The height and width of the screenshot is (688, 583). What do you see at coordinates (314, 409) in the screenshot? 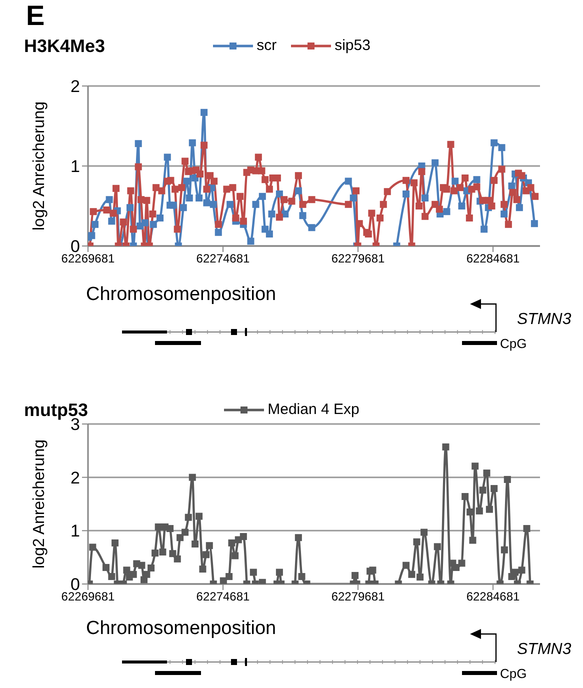
I see `legend-label: Median 4 Exp` at bounding box center [314, 409].